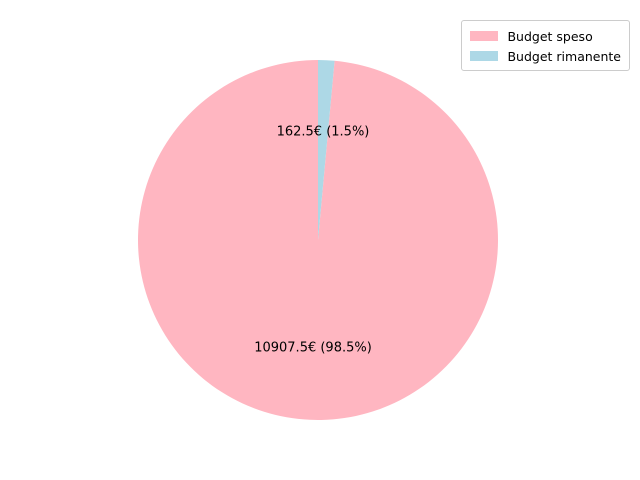  I want to click on legend-swatch-budget-speso, so click(484, 36).